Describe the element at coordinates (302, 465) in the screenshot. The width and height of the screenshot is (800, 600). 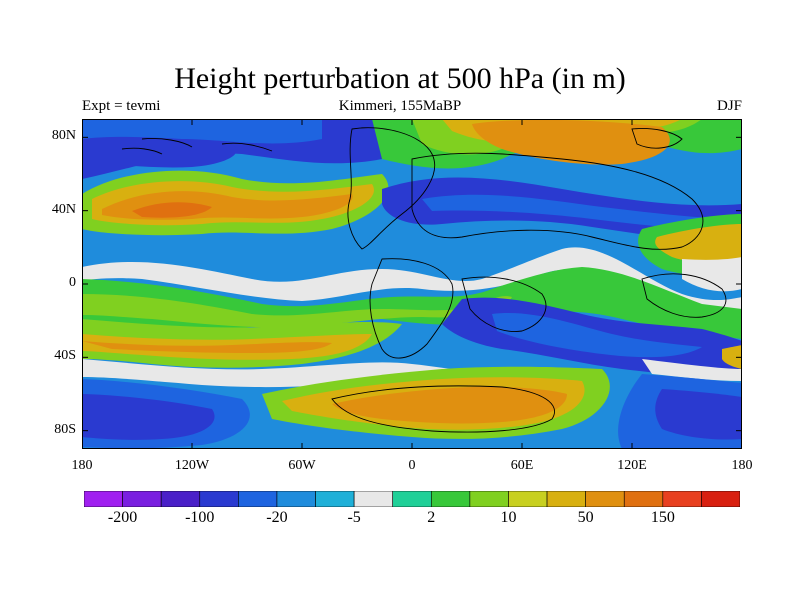
I see `lon-tick-label: 60W` at that location.